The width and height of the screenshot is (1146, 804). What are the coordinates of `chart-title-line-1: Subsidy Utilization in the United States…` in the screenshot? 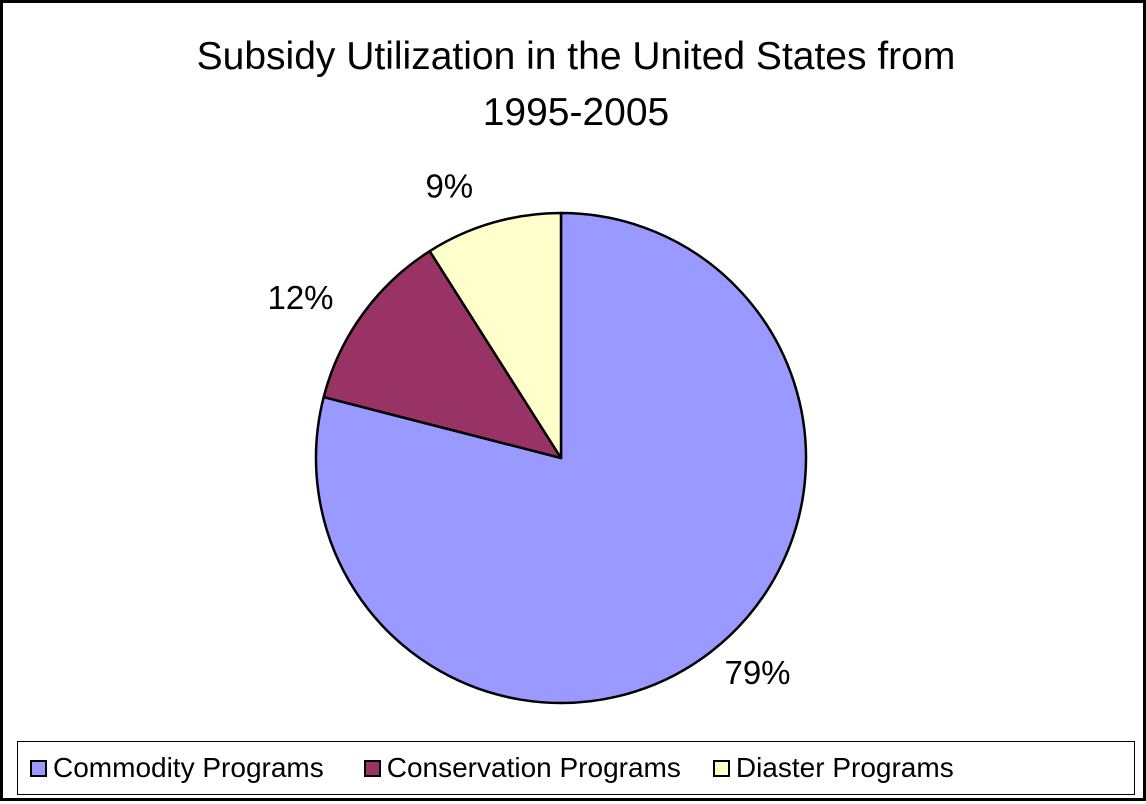 It's located at (576, 56).